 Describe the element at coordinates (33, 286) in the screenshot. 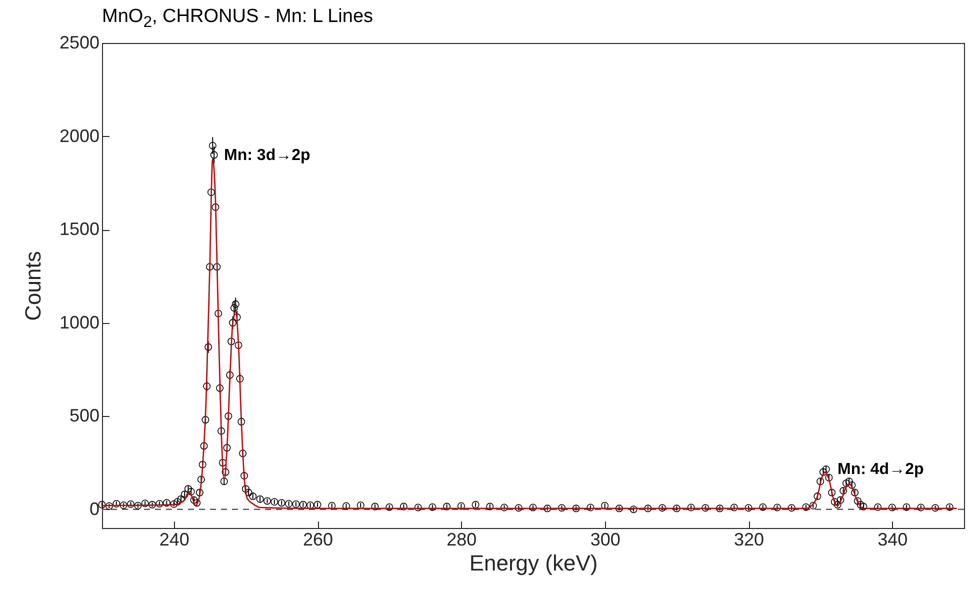

I see `y-axis-title: Counts` at that location.